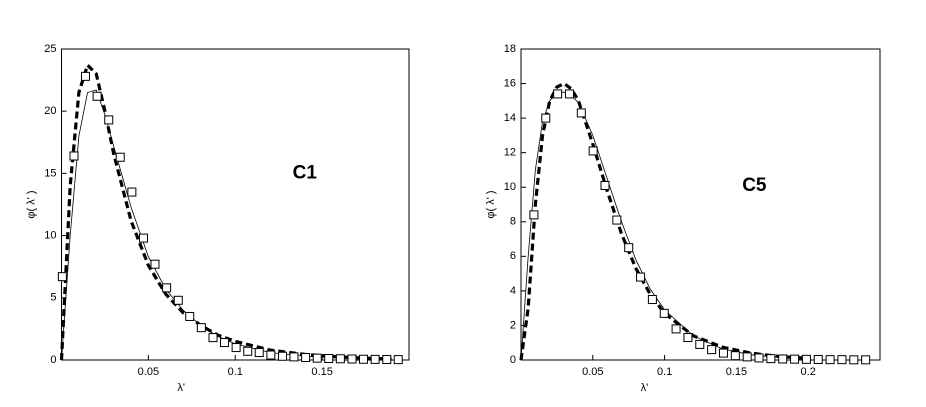  What do you see at coordinates (808, 372) in the screenshot?
I see `x-tick-label: 0.2` at bounding box center [808, 372].